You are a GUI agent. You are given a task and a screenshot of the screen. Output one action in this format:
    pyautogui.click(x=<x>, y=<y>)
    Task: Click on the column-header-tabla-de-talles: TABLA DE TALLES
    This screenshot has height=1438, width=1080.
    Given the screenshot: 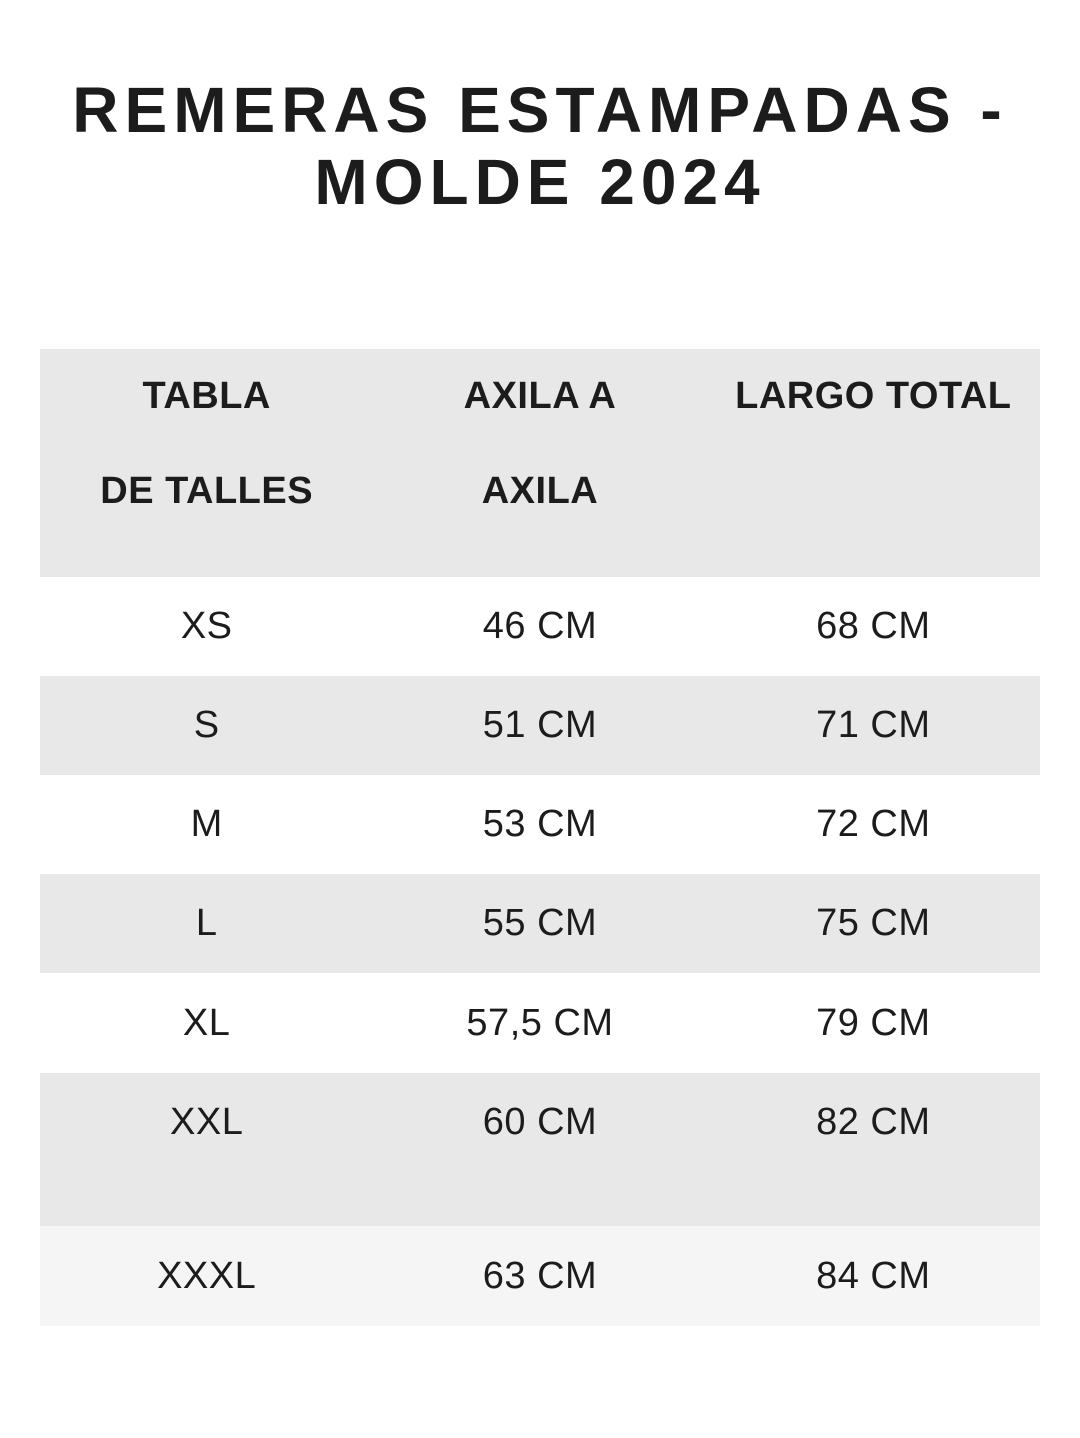 What is the action you would take?
    pyautogui.click(x=206, y=463)
    